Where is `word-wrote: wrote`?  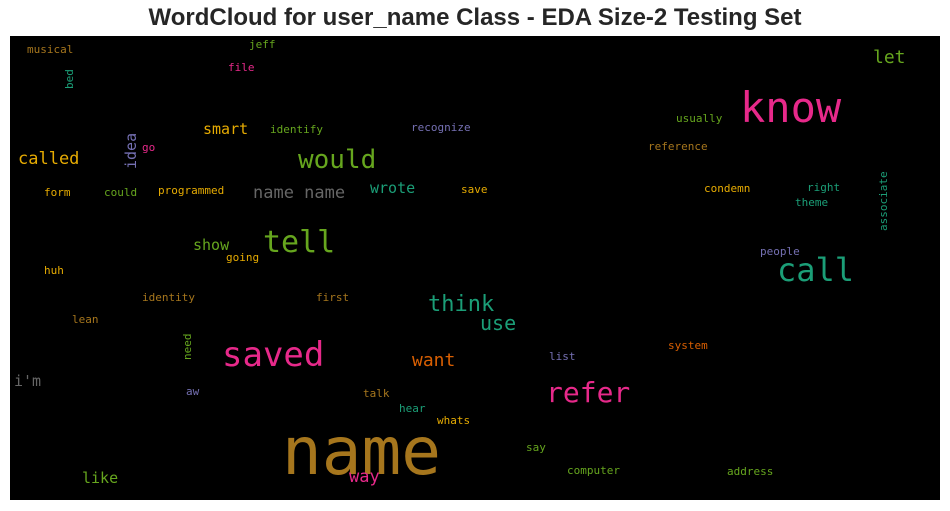
word-wrote: wrote is located at coordinates (392, 188).